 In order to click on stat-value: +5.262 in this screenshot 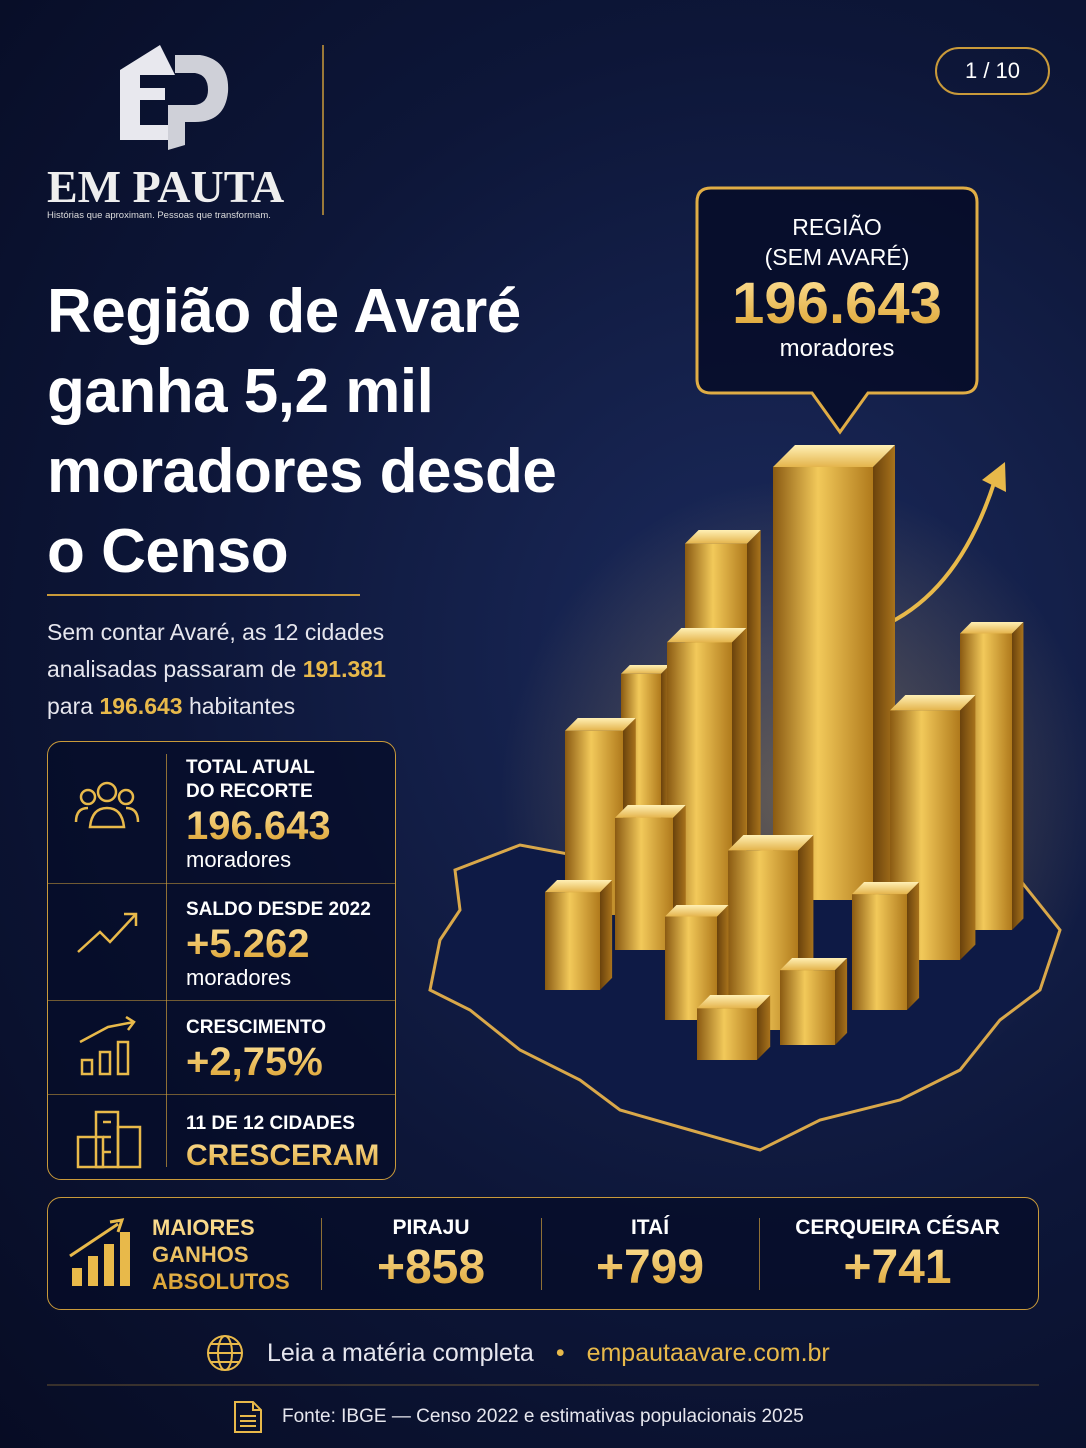, I will do `click(278, 944)`.